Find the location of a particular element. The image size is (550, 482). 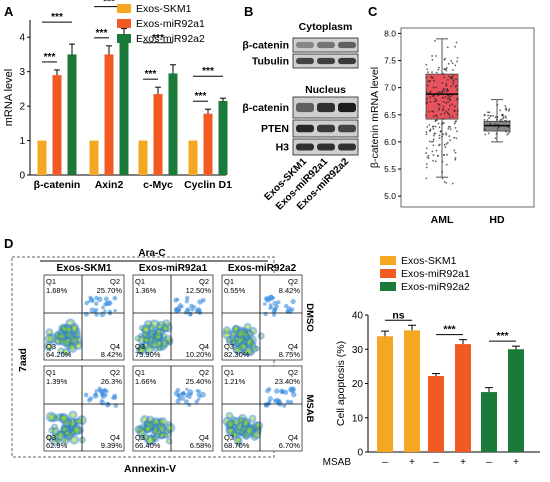

quadrant-value: 26.3% is located at coordinates (112, 381).